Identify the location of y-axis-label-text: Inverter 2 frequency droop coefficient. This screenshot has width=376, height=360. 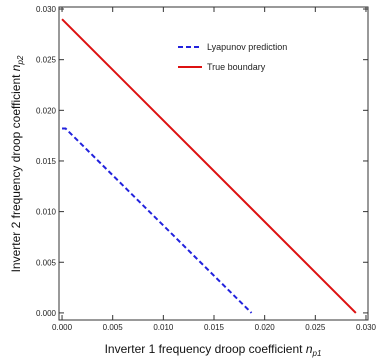
(16, 171).